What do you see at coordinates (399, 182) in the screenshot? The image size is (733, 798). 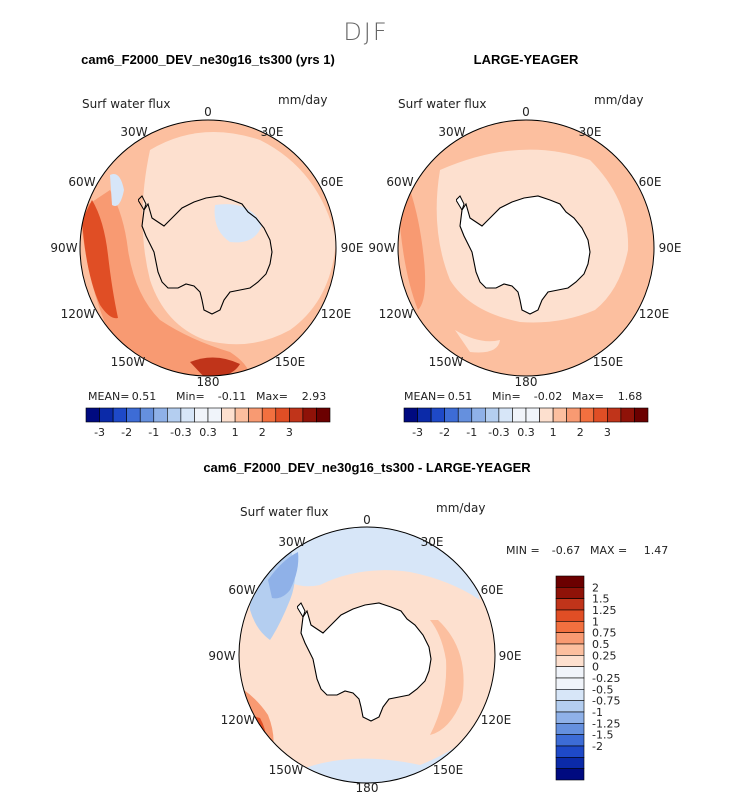 I see `panel-2-lon-60w: 60W` at bounding box center [399, 182].